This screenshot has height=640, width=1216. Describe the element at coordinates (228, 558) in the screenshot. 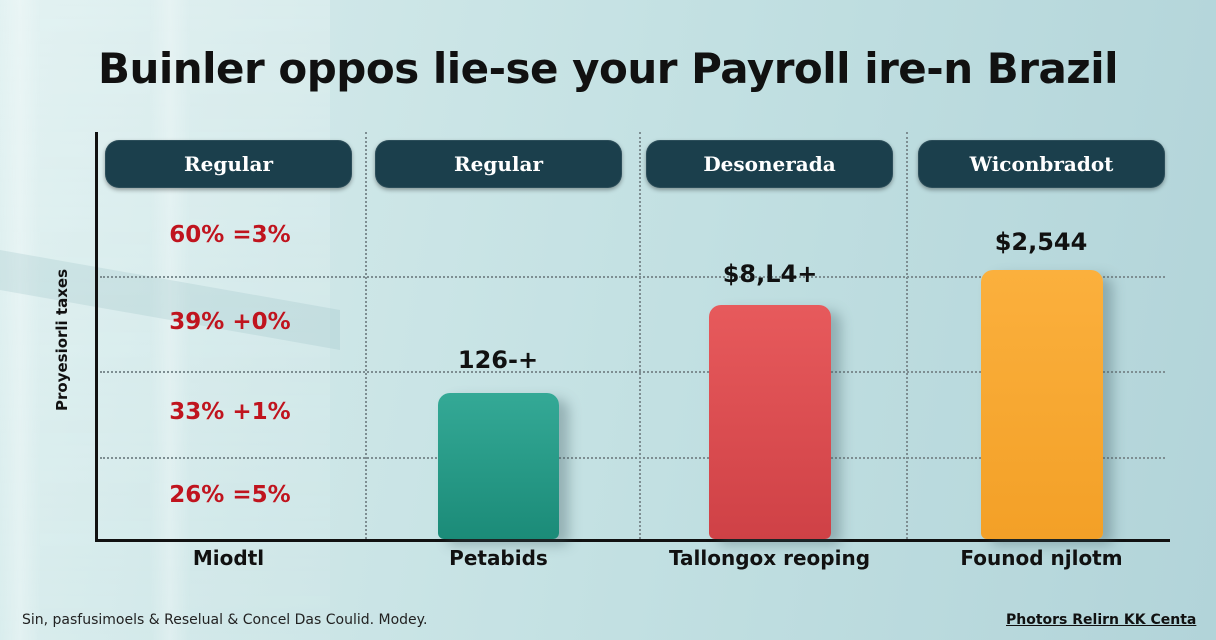

I see `x-tick-label: Miodtl` at that location.